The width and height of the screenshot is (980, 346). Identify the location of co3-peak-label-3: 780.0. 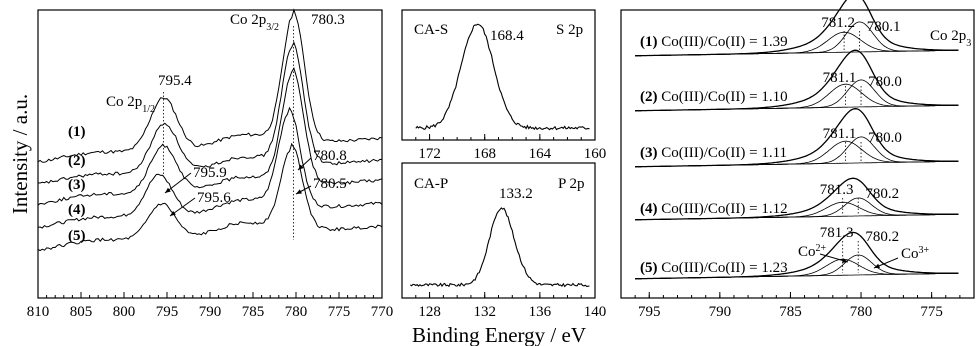
(885, 138).